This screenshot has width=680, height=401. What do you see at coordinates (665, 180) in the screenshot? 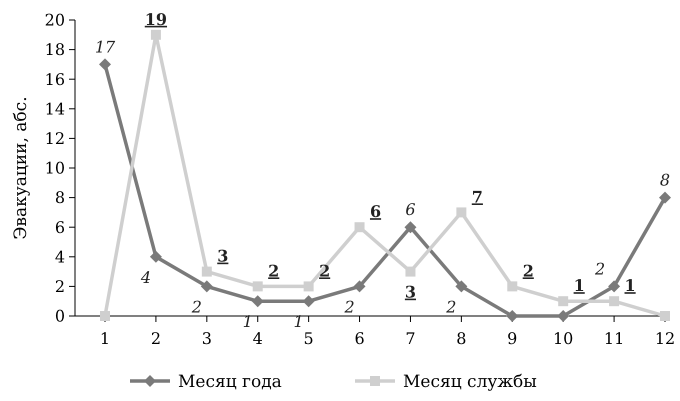
I see `data-label: 8` at bounding box center [665, 180].